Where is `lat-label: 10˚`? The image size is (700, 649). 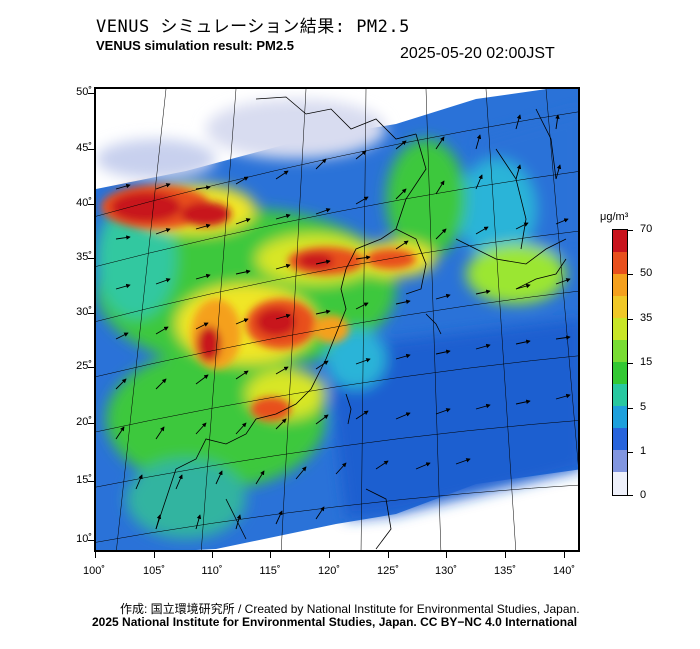 lat-label: 10˚ is located at coordinates (84, 539).